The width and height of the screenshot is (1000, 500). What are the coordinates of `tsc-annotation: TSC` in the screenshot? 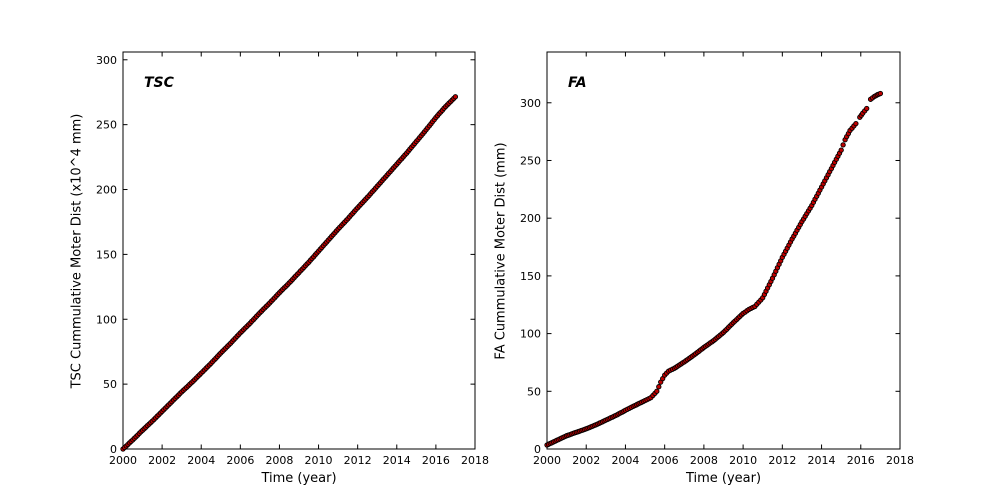 It's located at (159, 83).